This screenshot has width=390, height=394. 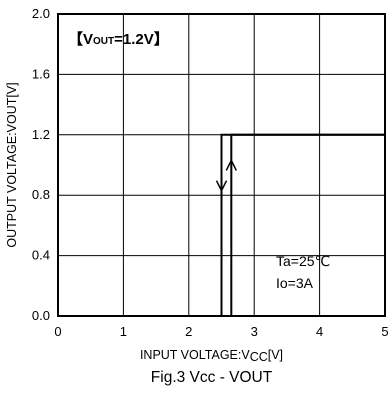 What do you see at coordinates (231, 174) in the screenshot?
I see `up-arrow` at bounding box center [231, 174].